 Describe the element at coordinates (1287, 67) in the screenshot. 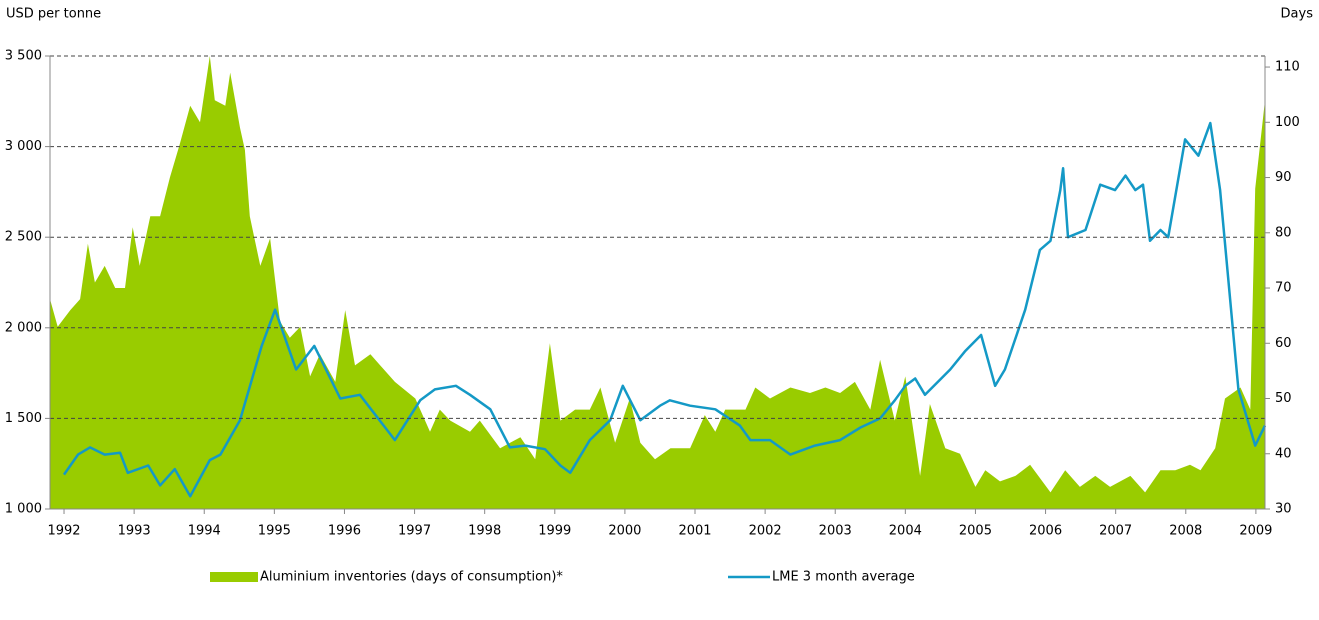

I see `y2-tick-label: 110` at that location.